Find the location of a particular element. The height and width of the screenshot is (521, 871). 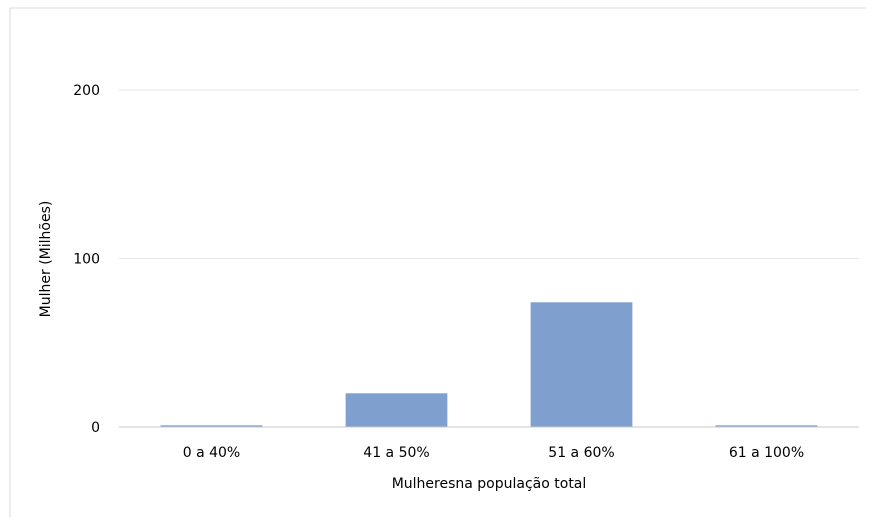

y-axis-title: Mulher (Milhões) is located at coordinates (46, 259).